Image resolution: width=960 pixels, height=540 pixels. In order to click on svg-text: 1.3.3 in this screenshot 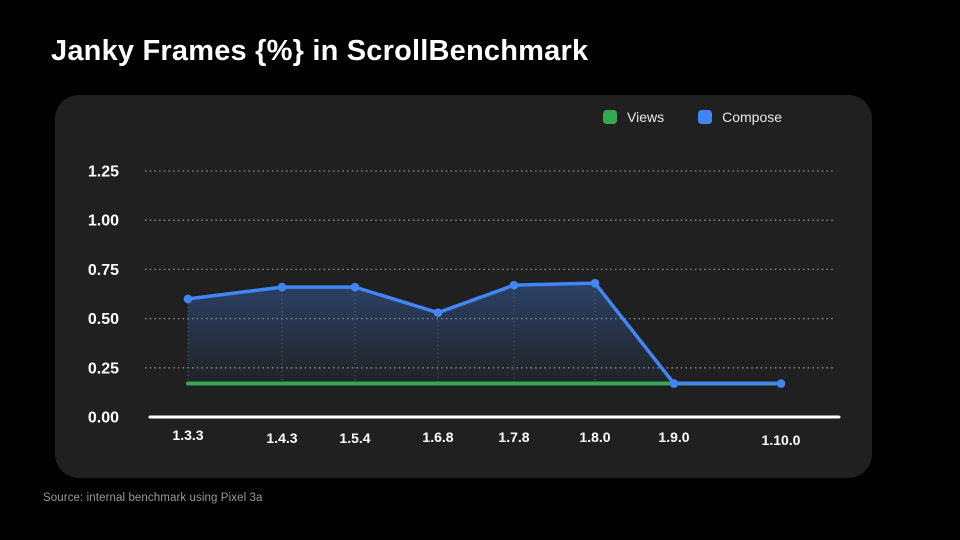, I will do `click(187, 435)`.